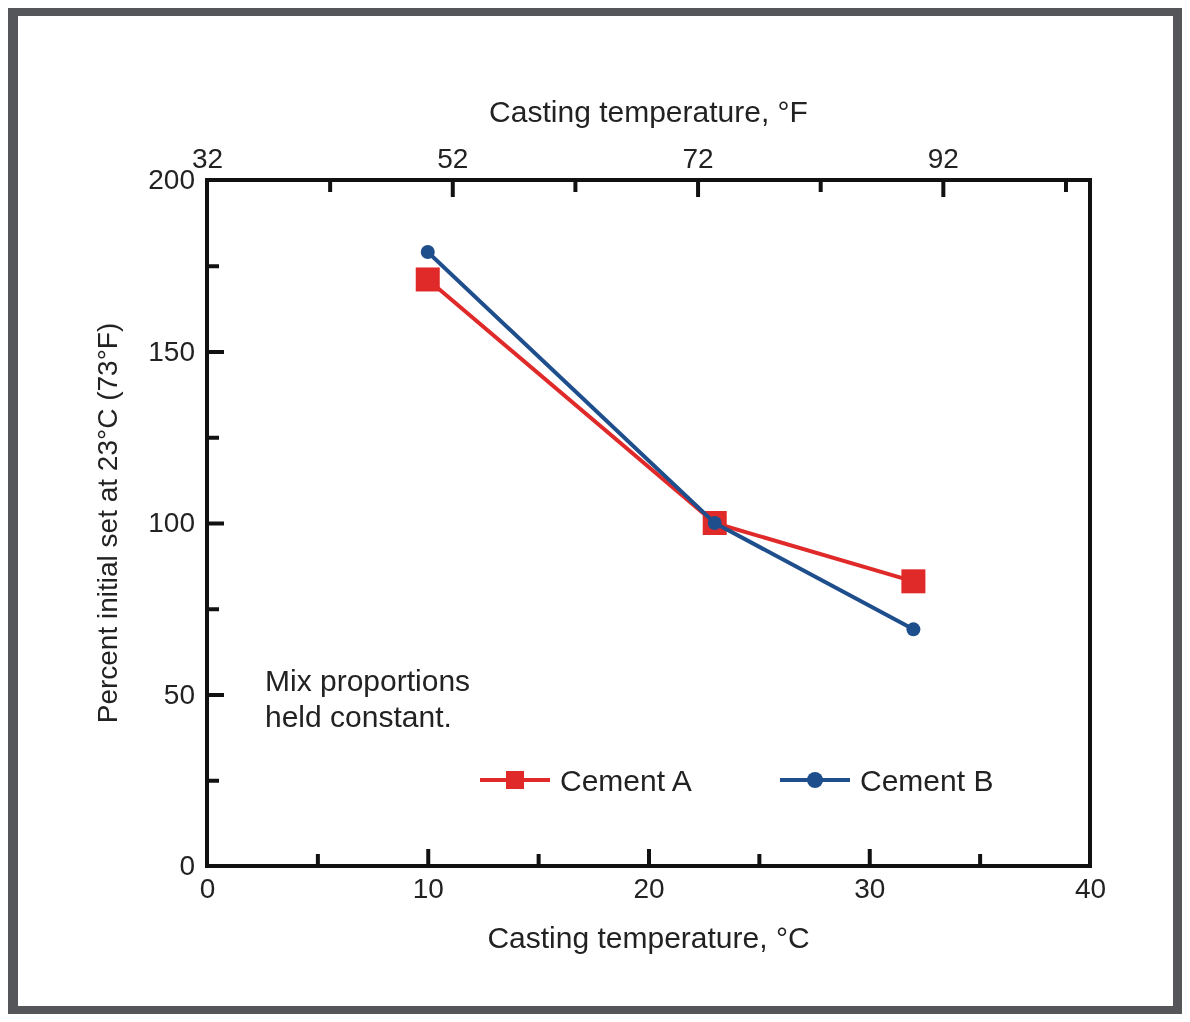 This screenshot has width=1190, height=1022. What do you see at coordinates (171, 351) in the screenshot?
I see `y-tick-label: 150` at bounding box center [171, 351].